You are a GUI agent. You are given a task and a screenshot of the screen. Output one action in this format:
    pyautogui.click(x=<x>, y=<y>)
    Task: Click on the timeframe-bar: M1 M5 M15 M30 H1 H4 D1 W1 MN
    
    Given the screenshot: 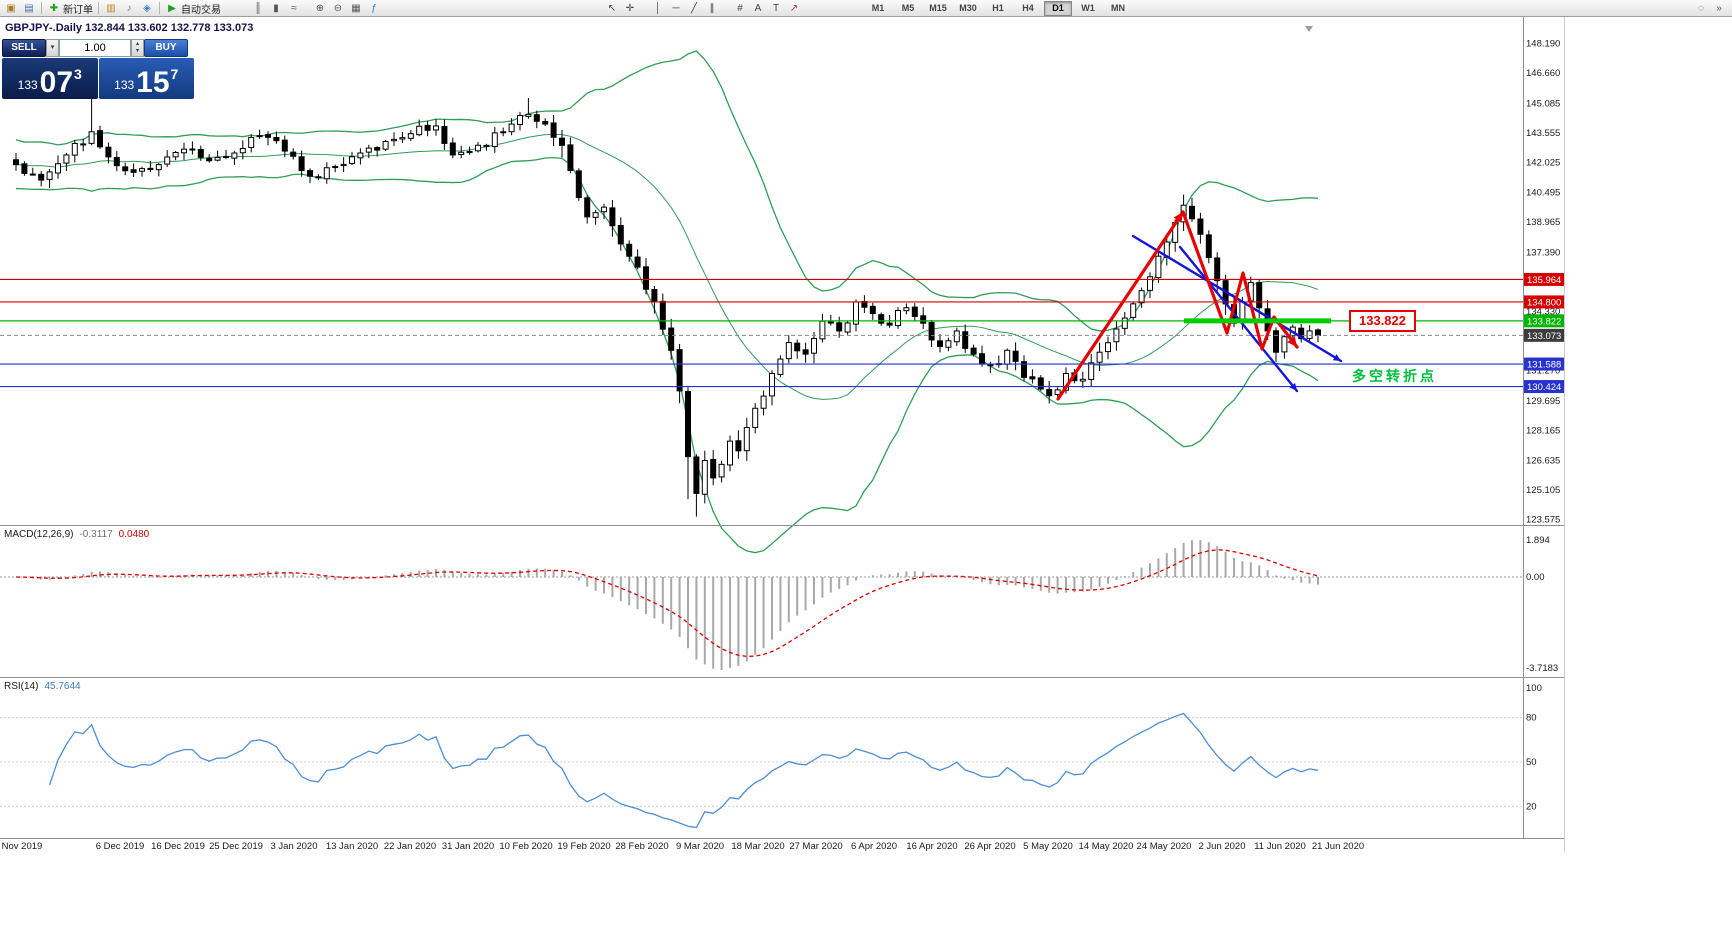 What is the action you would take?
    pyautogui.click(x=998, y=8)
    